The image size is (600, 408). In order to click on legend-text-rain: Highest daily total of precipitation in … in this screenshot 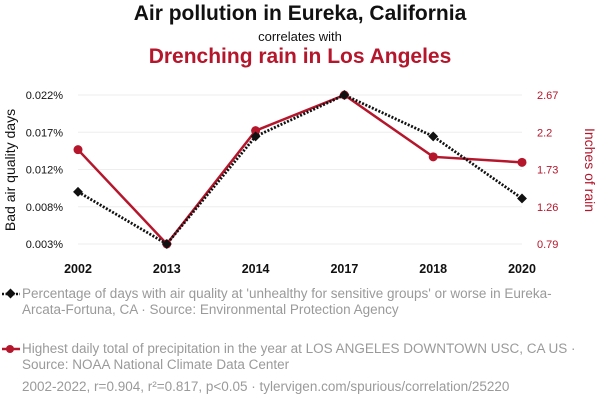, I will do `click(299, 356)`.